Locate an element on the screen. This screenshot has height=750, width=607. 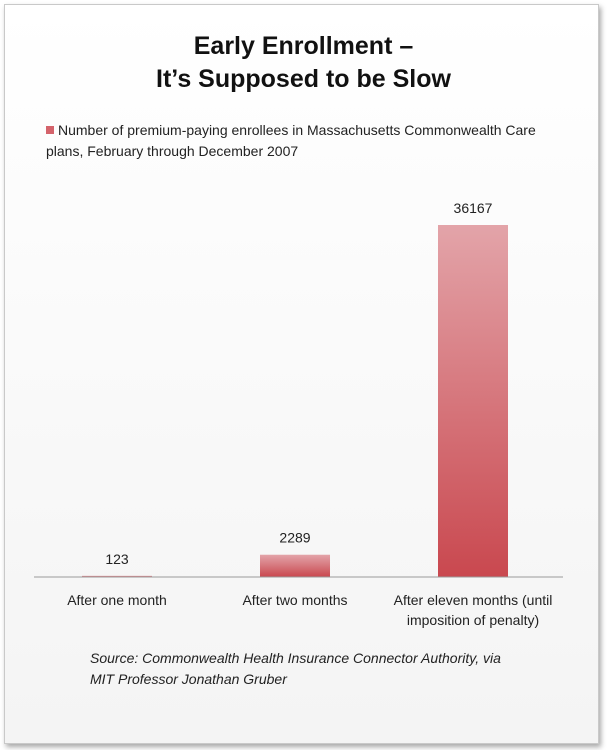
chart-title-line-2: It’s Supposed to be Slow is located at coordinates (303, 79).